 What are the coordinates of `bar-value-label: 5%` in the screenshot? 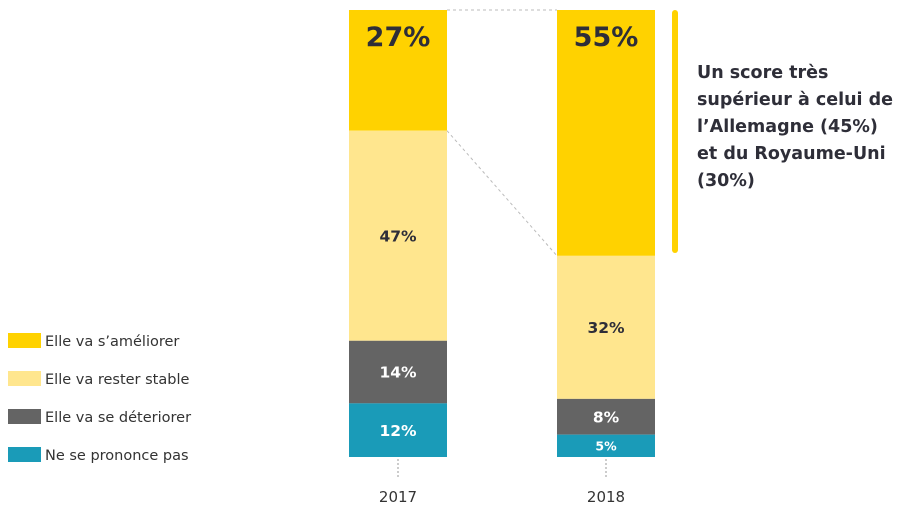 It's located at (606, 445).